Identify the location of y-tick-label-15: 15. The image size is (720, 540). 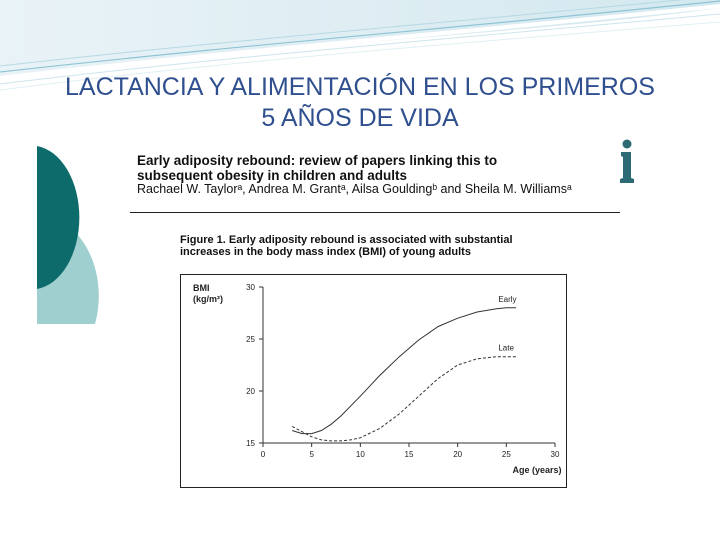
(250, 443).